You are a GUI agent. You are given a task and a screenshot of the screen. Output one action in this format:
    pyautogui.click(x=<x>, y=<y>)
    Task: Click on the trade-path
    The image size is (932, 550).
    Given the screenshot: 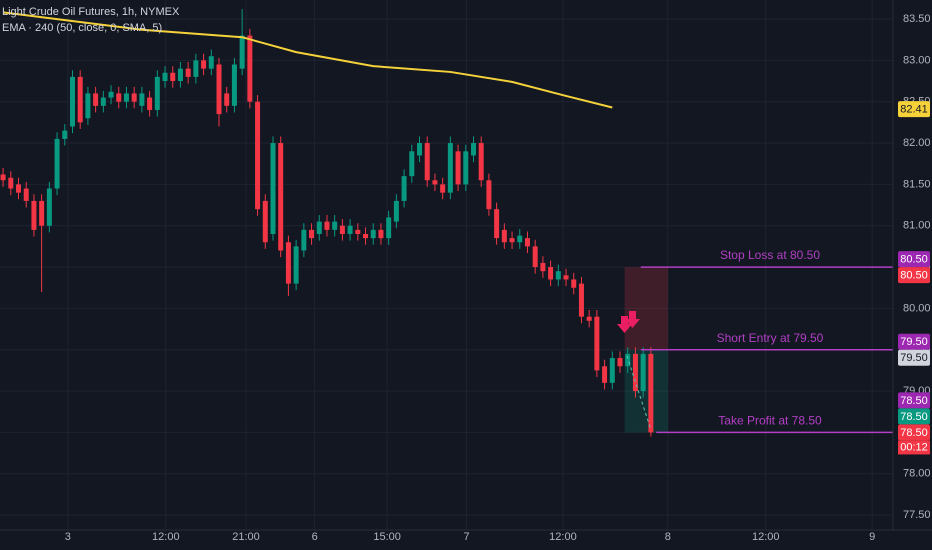 What is the action you would take?
    pyautogui.click(x=639, y=393)
    